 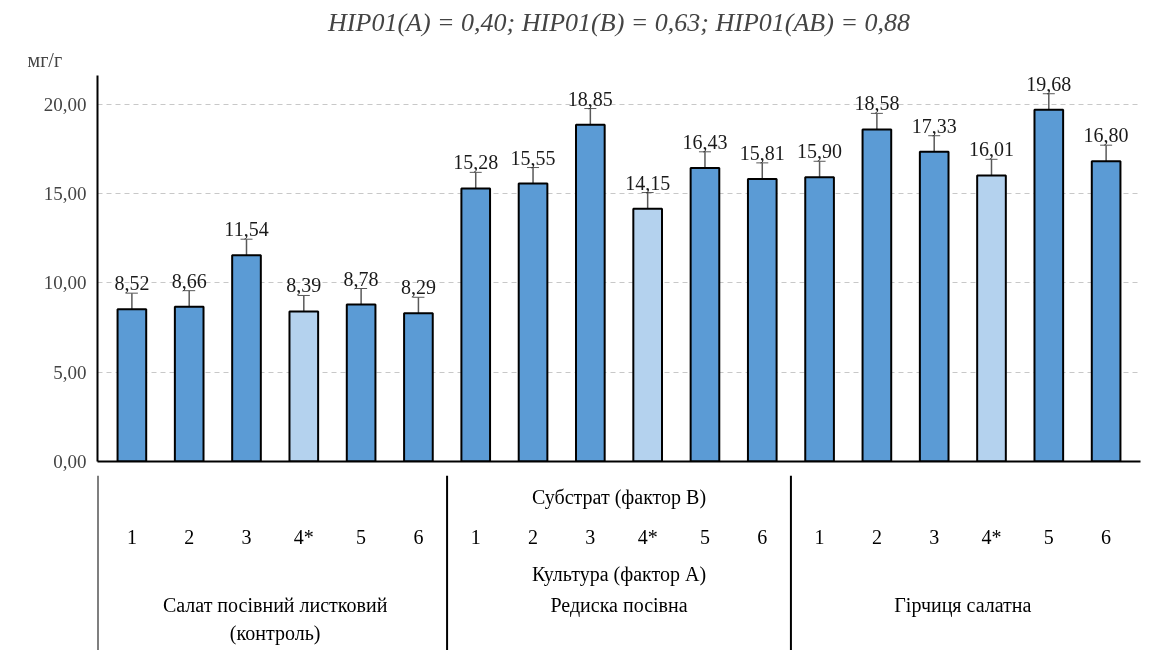 I want to click on text: Салат посівний листковий (контроль), so click(x=275, y=619).